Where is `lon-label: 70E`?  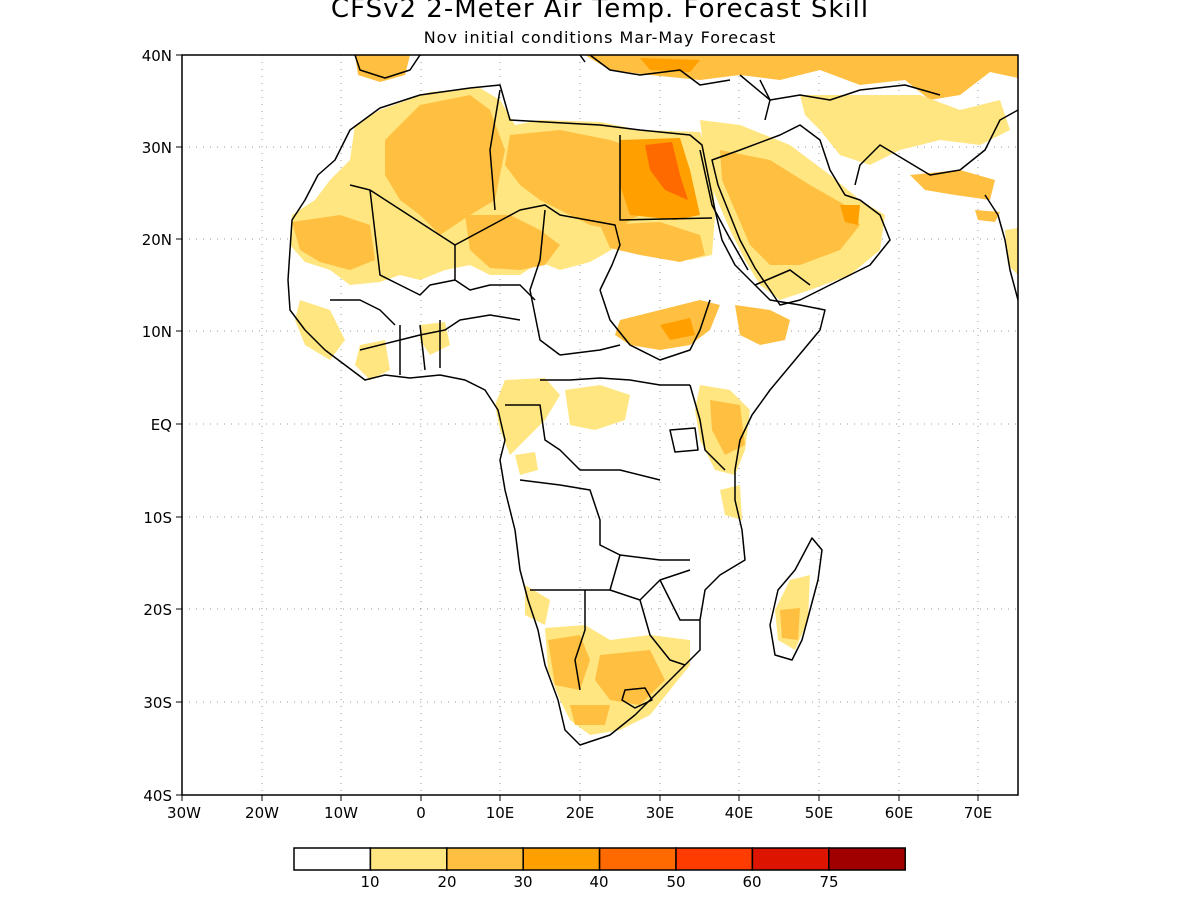
lon-label: 70E is located at coordinates (978, 813).